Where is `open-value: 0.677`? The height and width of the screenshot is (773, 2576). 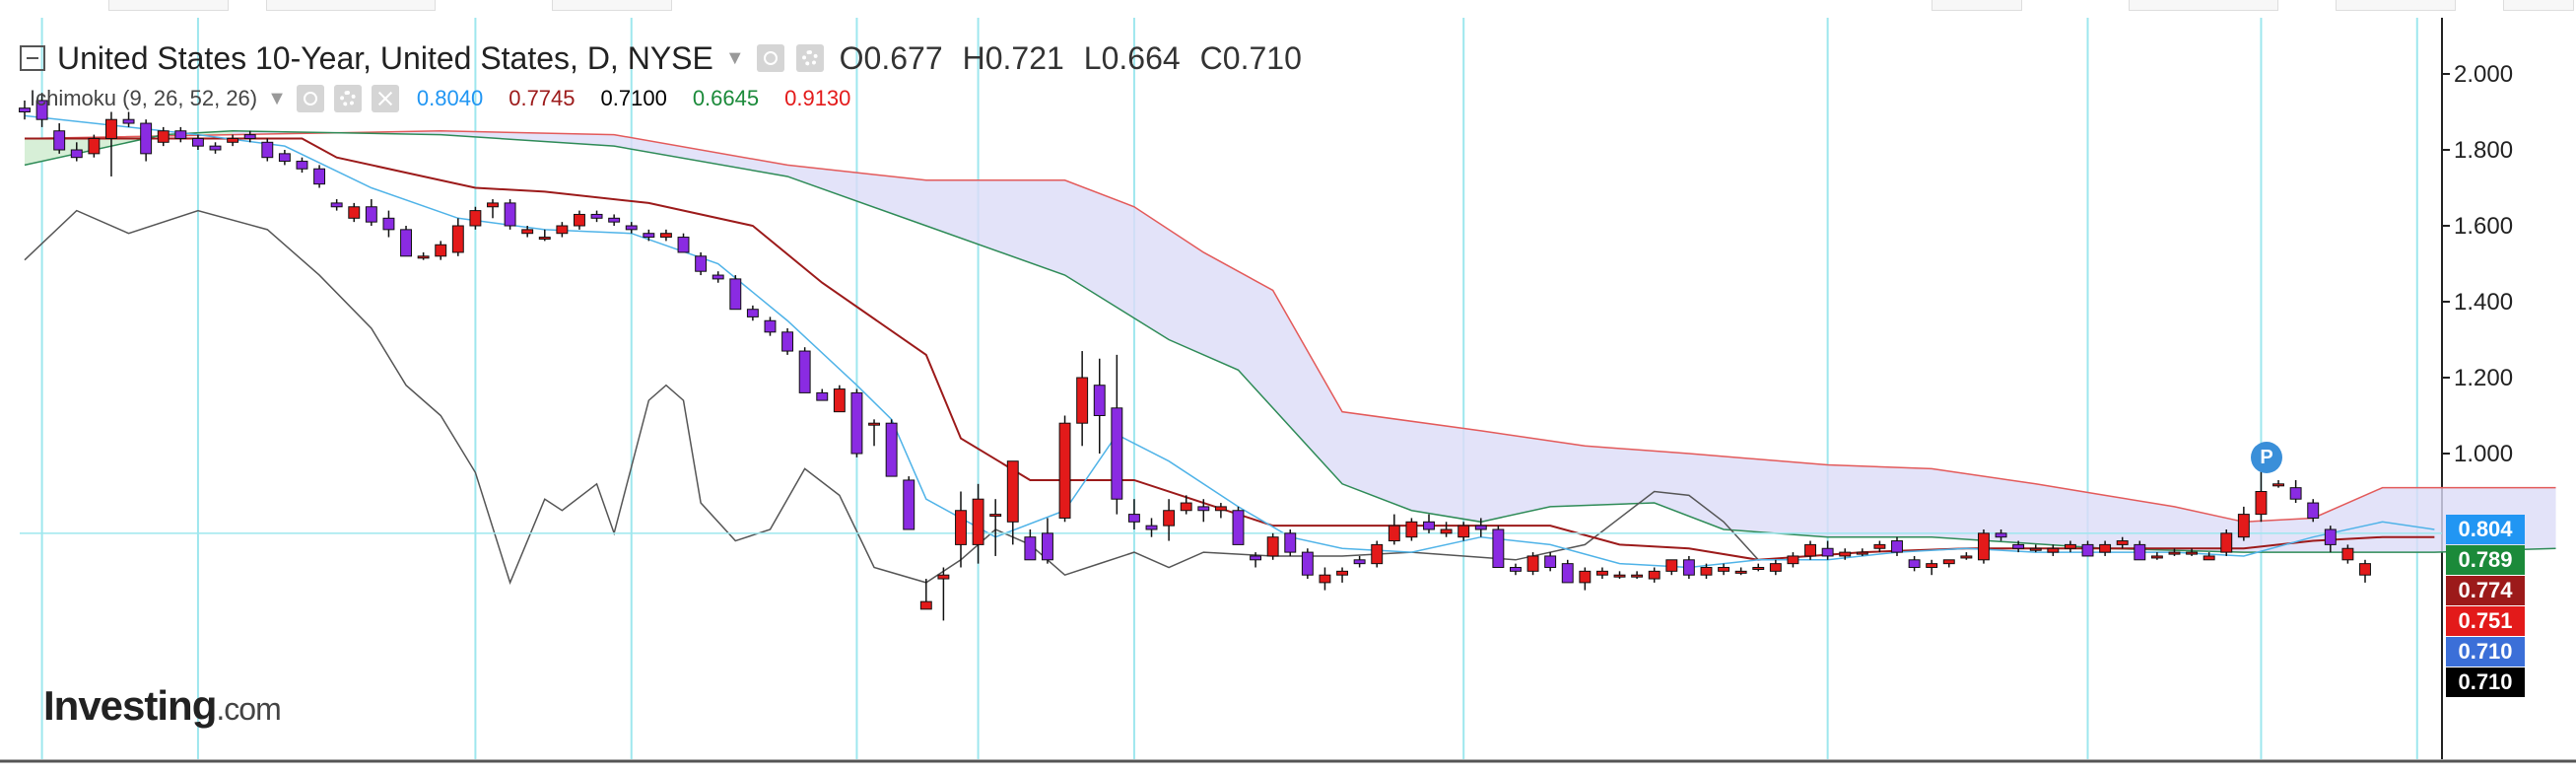 open-value: 0.677 is located at coordinates (903, 57).